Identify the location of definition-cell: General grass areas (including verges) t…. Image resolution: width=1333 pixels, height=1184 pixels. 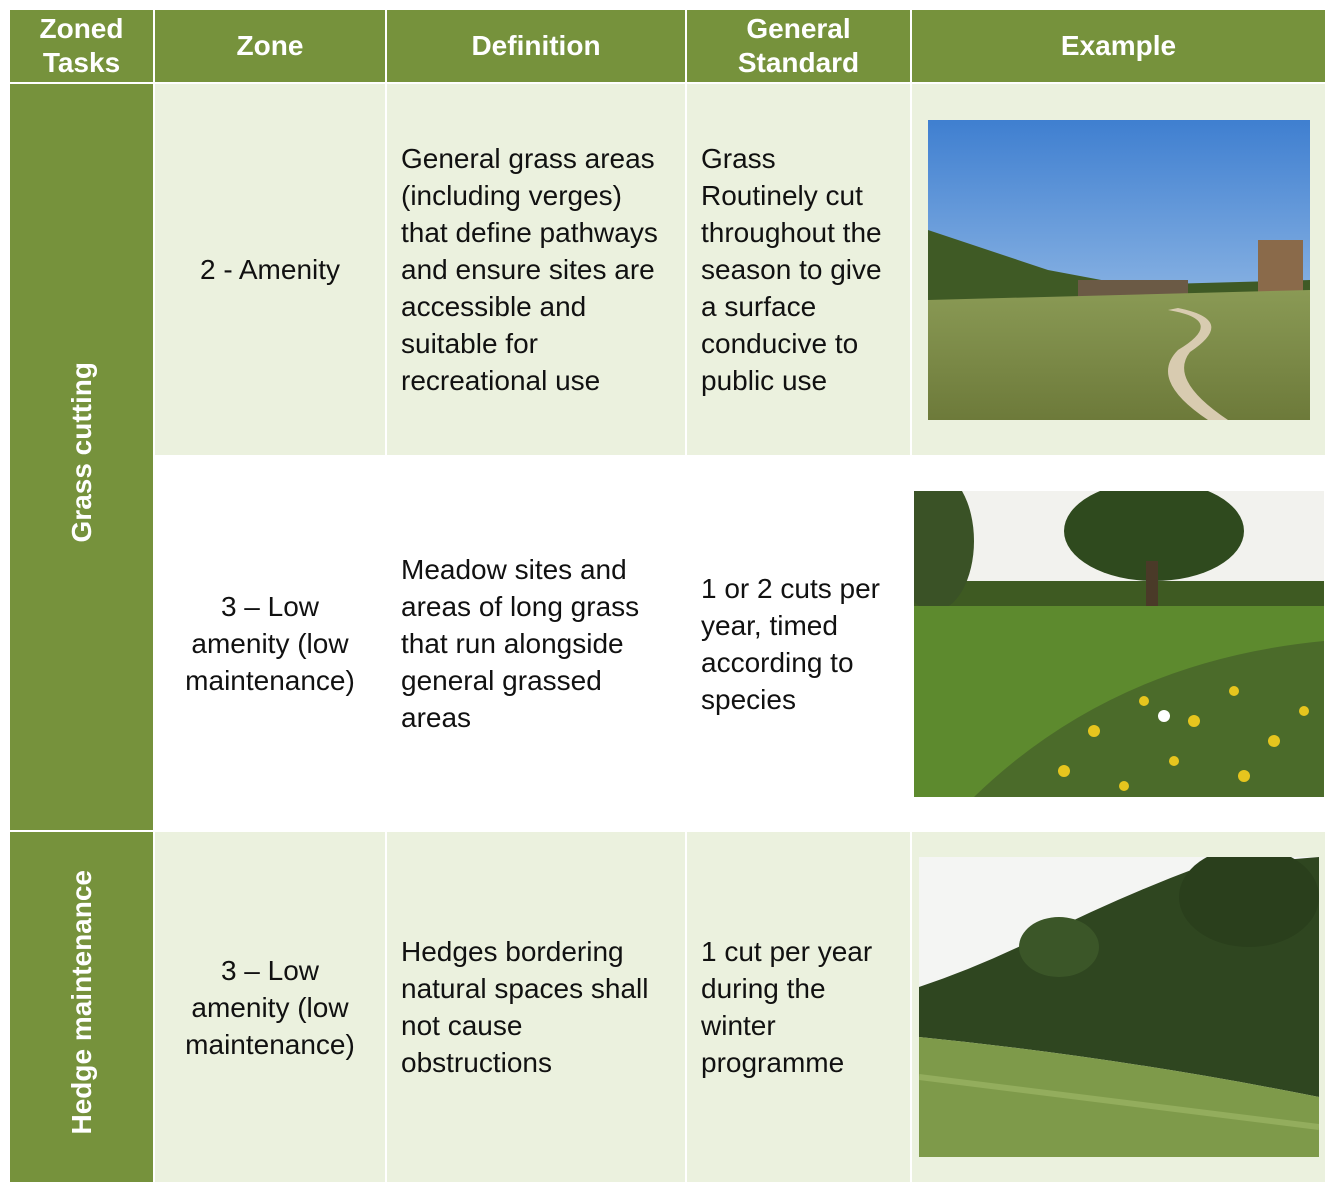
(536, 269).